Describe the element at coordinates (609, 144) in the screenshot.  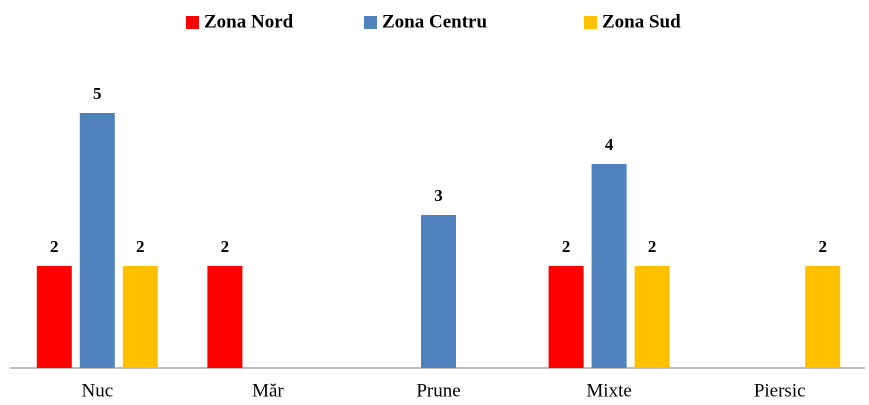
I see `value-label: 4` at that location.